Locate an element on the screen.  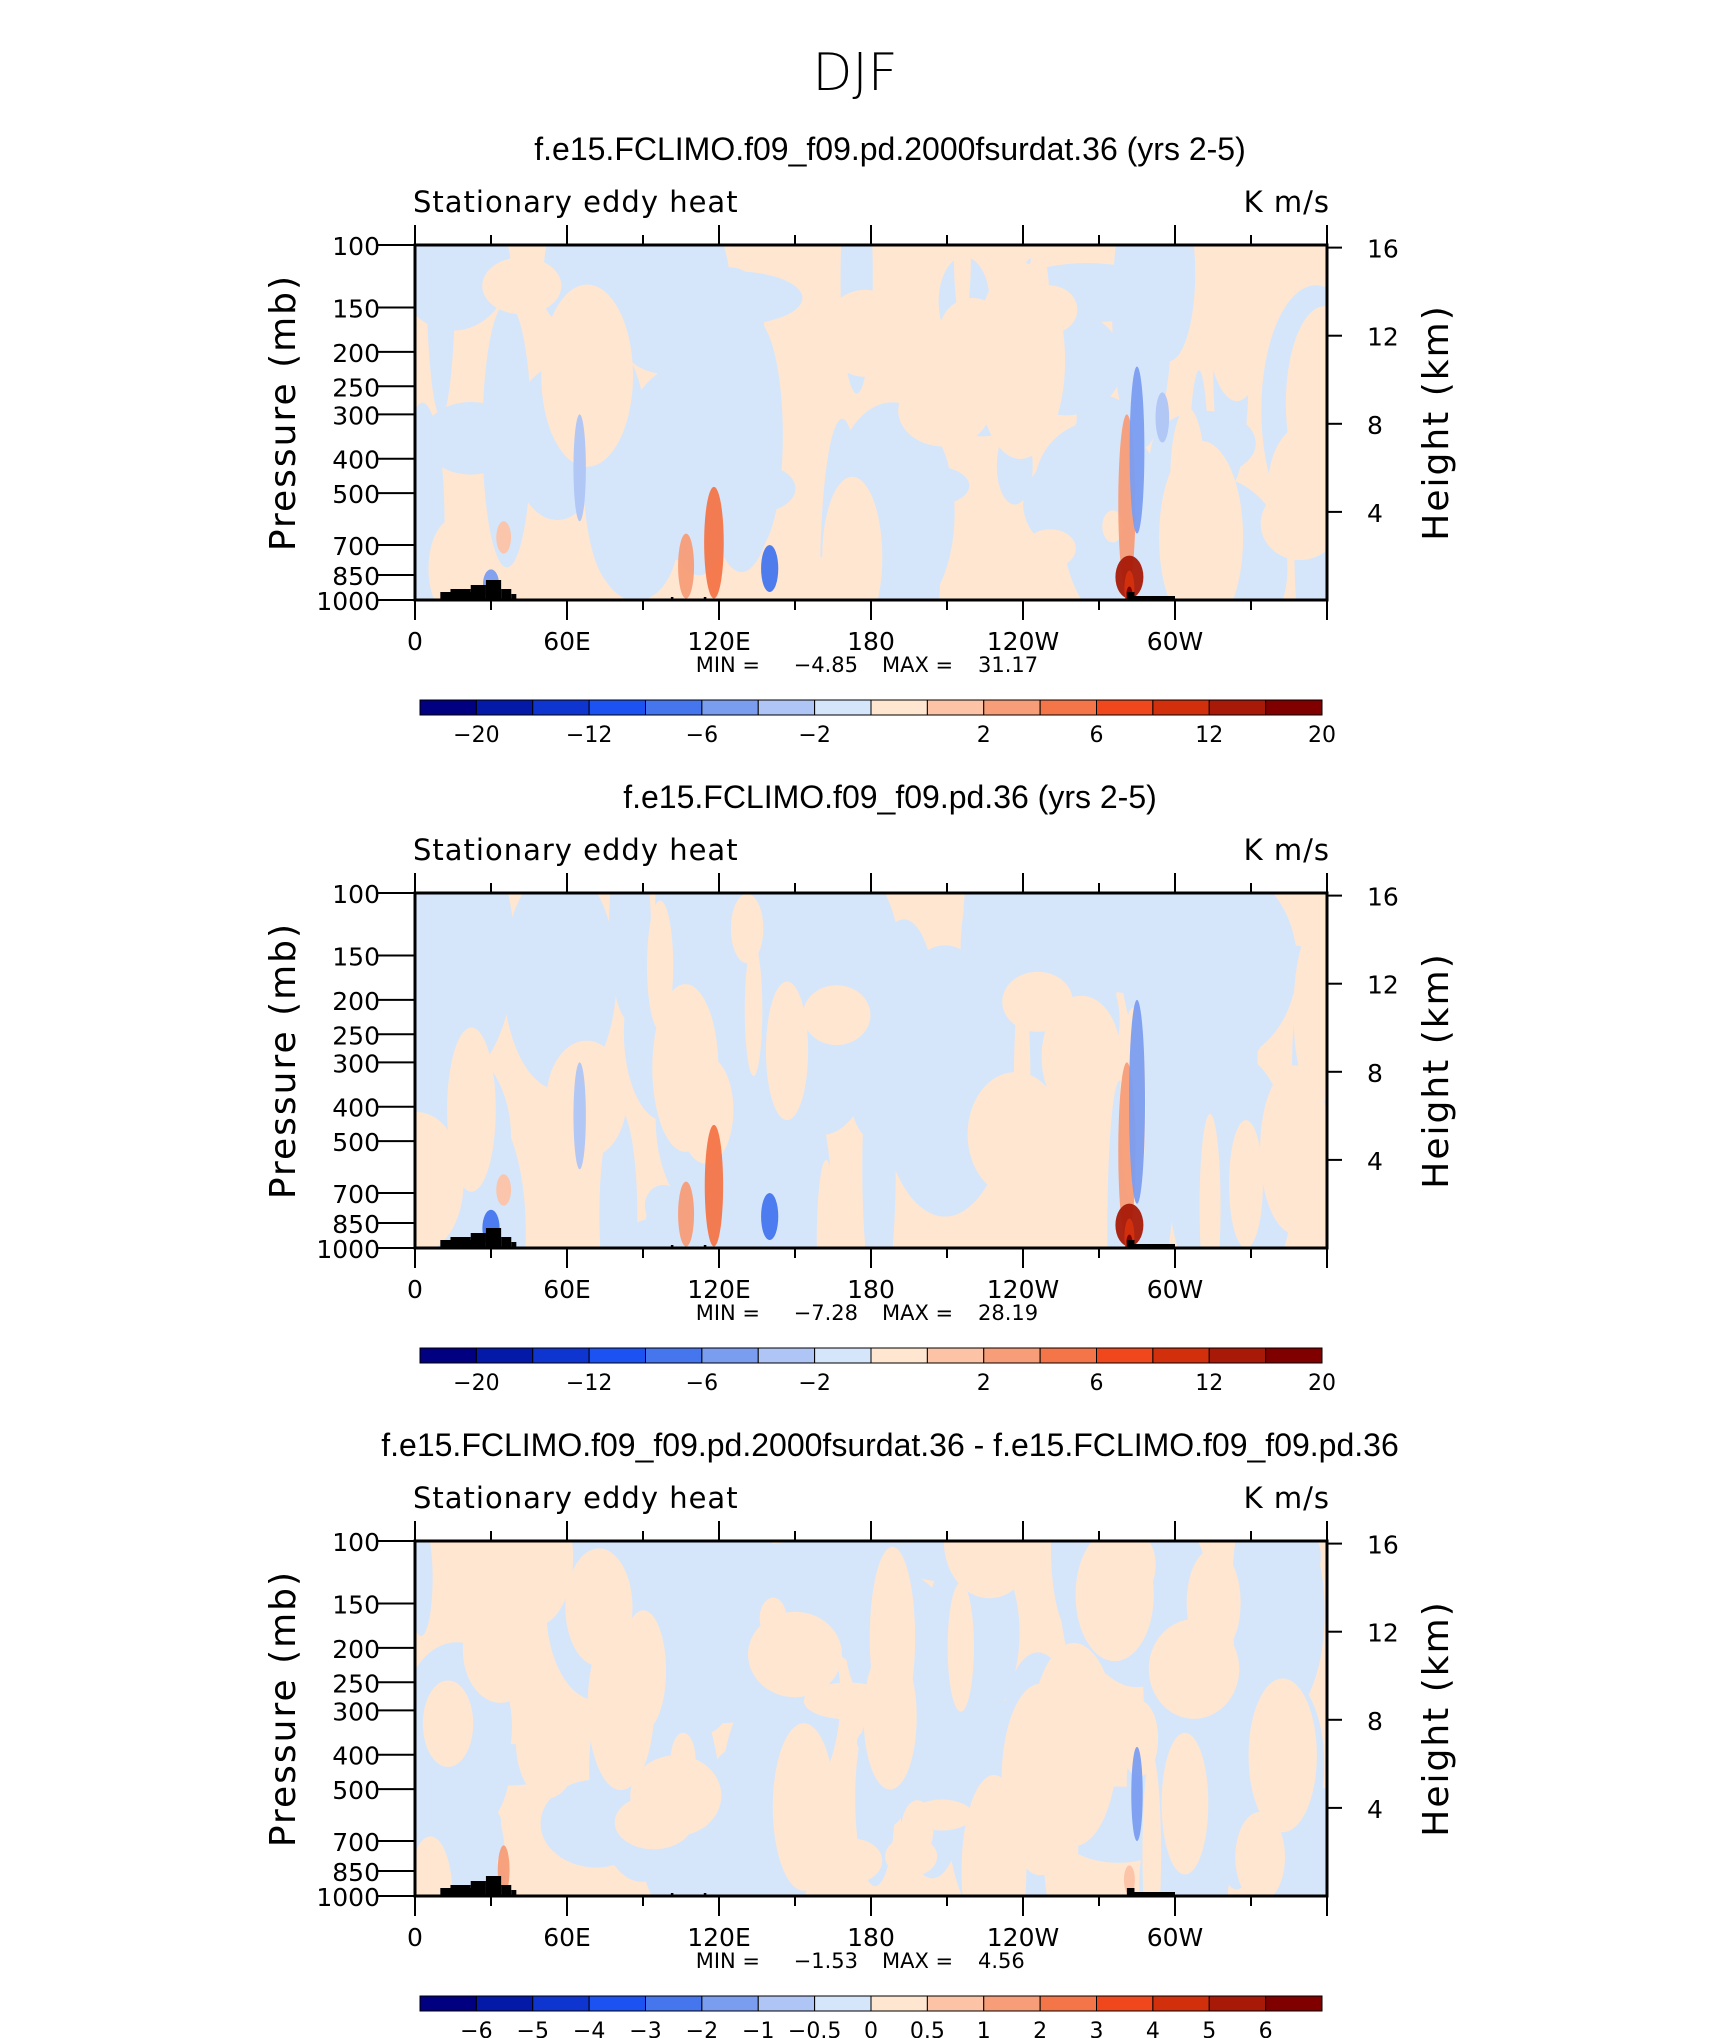
y-tick-label: 300 is located at coordinates (356, 1063).